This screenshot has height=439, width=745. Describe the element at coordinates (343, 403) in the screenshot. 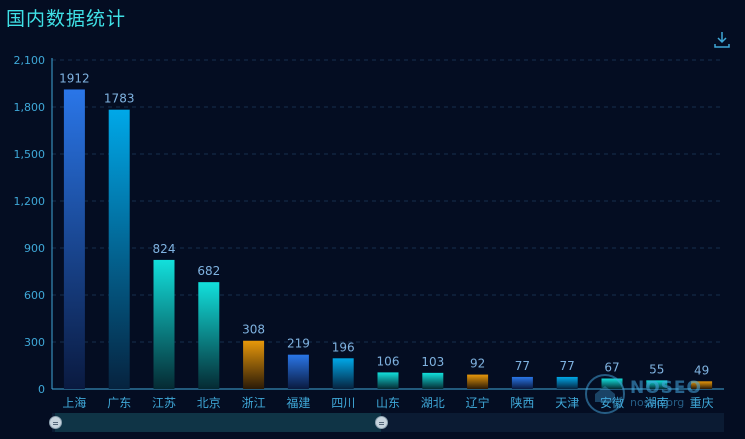

I see `x-tick-label: 四川` at that location.